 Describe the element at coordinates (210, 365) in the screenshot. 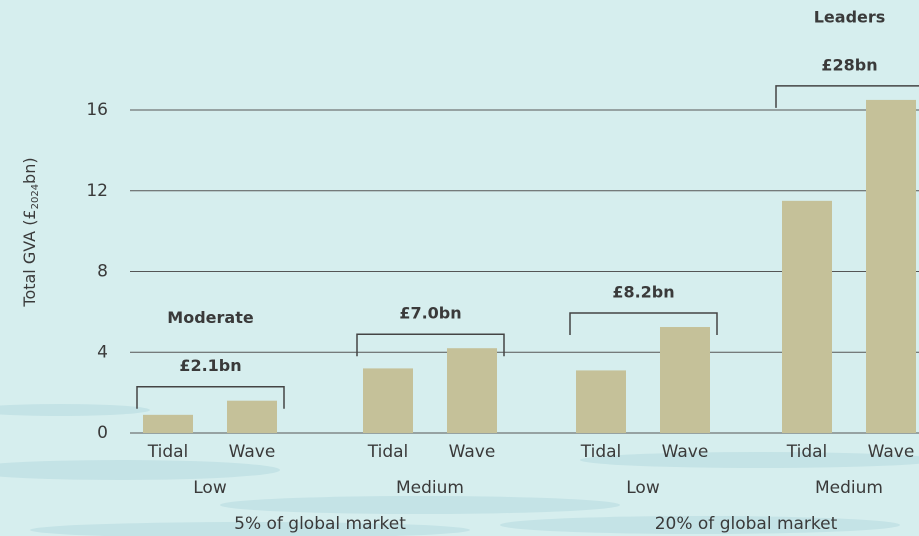

I see `bracket-label: £2.1bn` at that location.